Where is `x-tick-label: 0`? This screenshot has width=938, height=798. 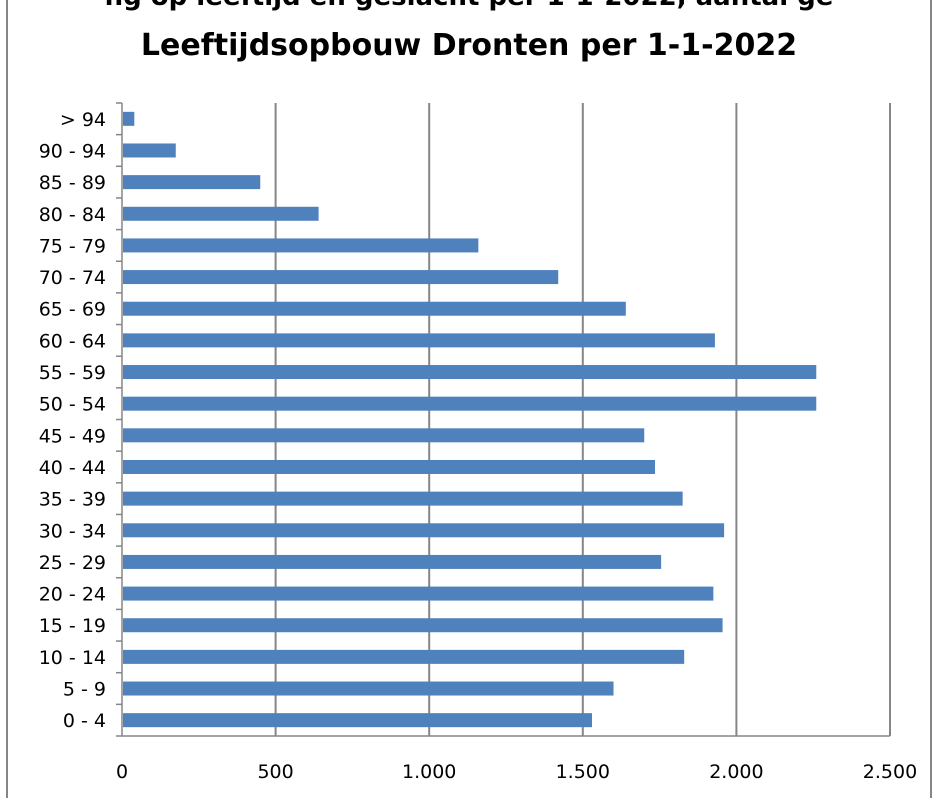
x-tick-label: 0 is located at coordinates (122, 772).